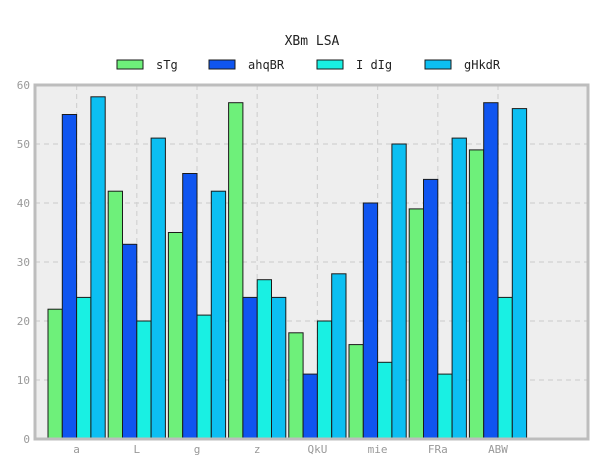  Describe the element at coordinates (190, 306) in the screenshot. I see `bar-ahqBR-g` at that location.